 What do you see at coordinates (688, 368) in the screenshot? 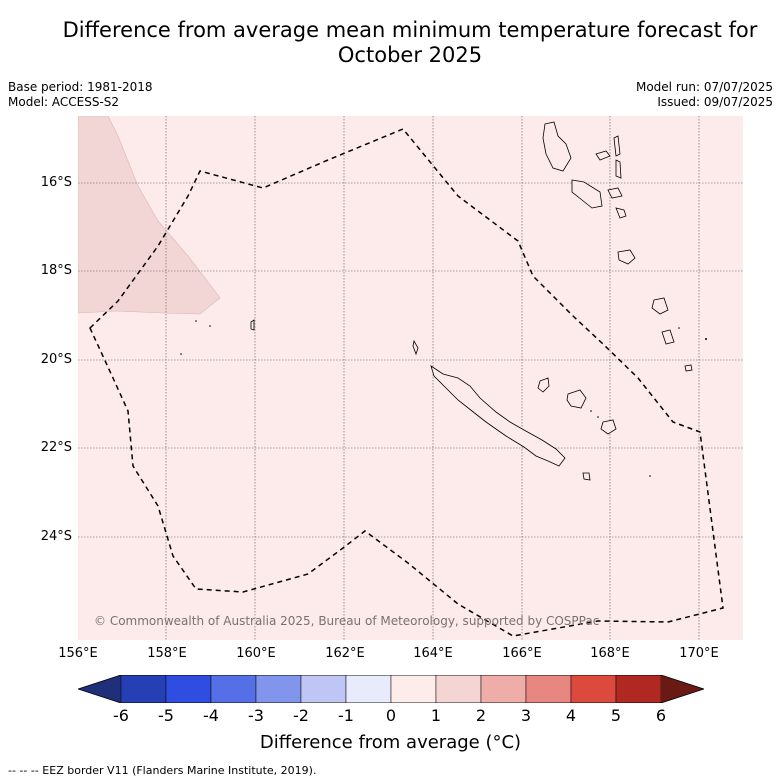
I see `aneityum` at bounding box center [688, 368].